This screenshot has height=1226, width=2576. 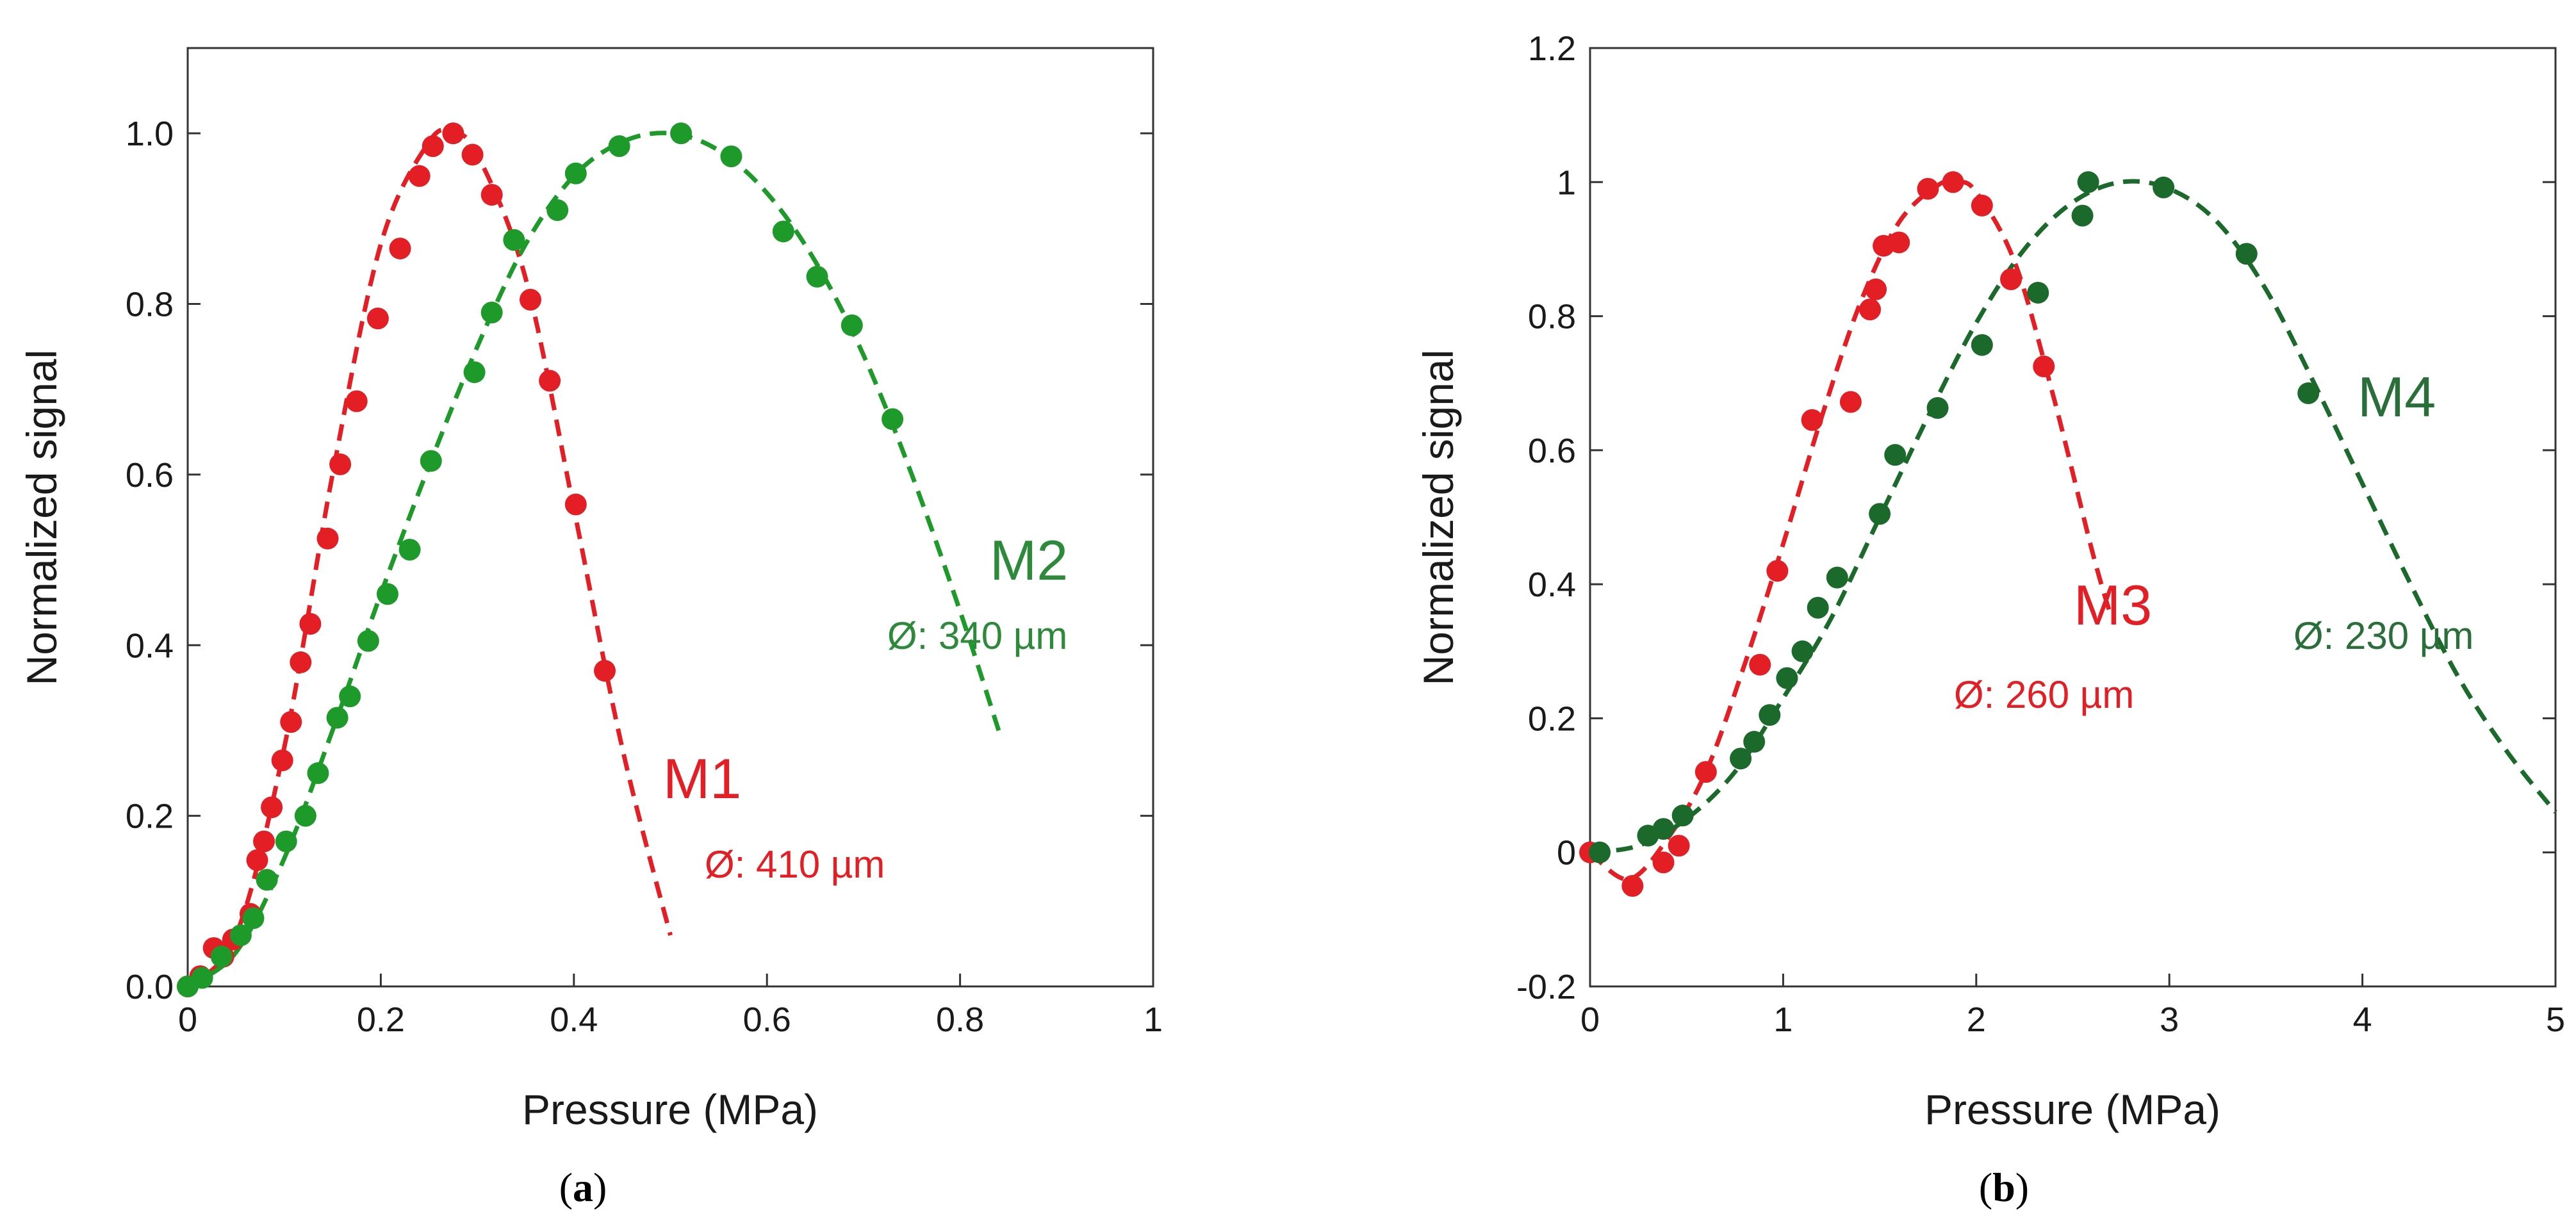 I want to click on y-tick-label: 0.8, so click(x=150, y=305).